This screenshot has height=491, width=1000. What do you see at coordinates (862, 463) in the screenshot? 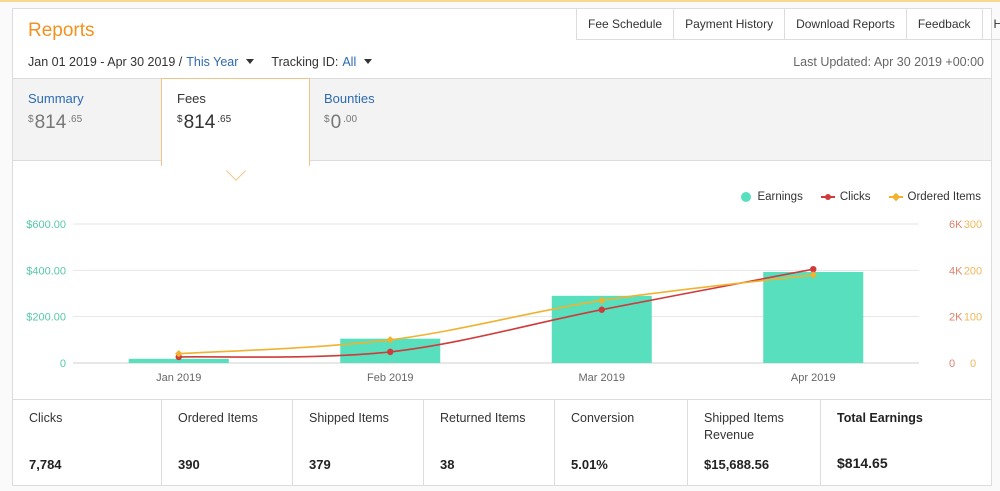
I see `stat-value: $814.65` at bounding box center [862, 463].